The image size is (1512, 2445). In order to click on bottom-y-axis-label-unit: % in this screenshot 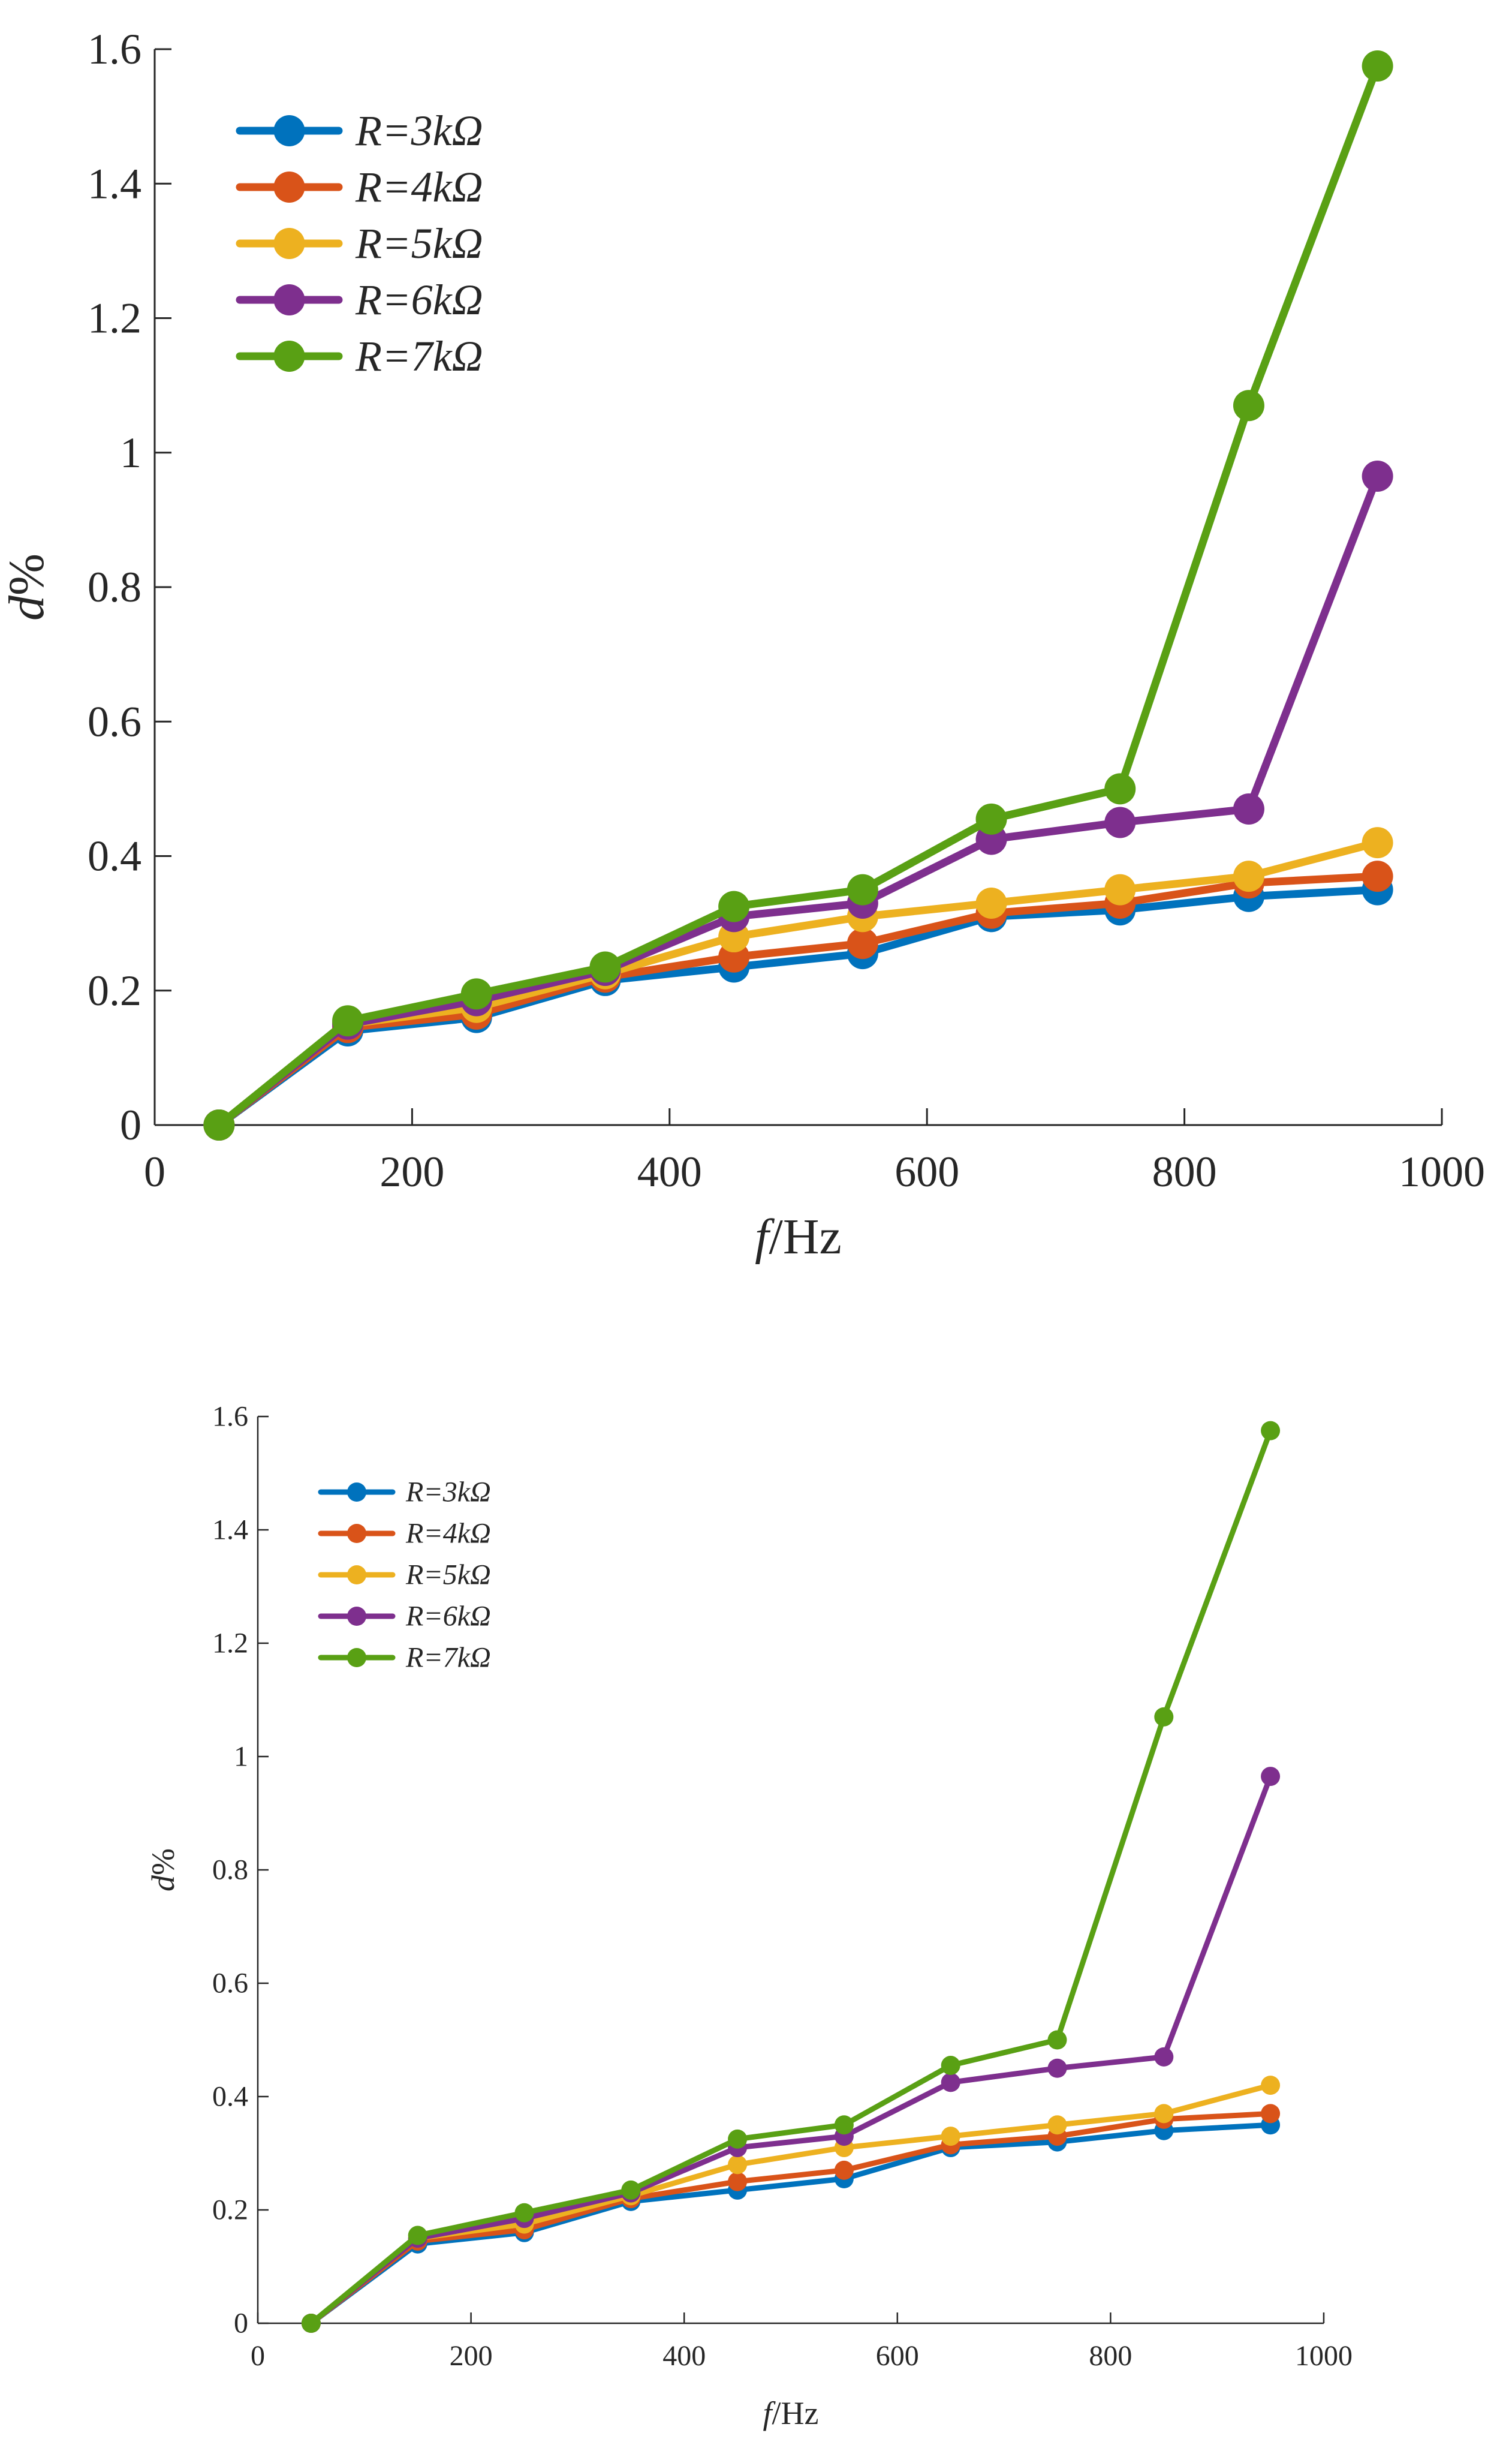, I will do `click(163, 1861)`.